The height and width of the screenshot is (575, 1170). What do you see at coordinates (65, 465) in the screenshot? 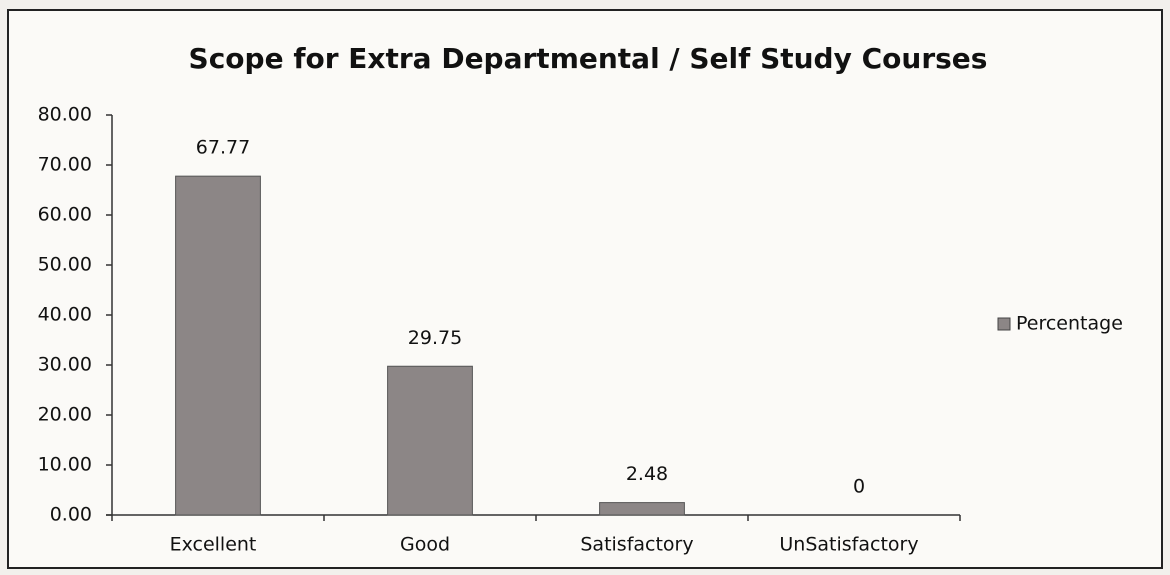
I see `y-tick-label: 10.00` at bounding box center [65, 465].